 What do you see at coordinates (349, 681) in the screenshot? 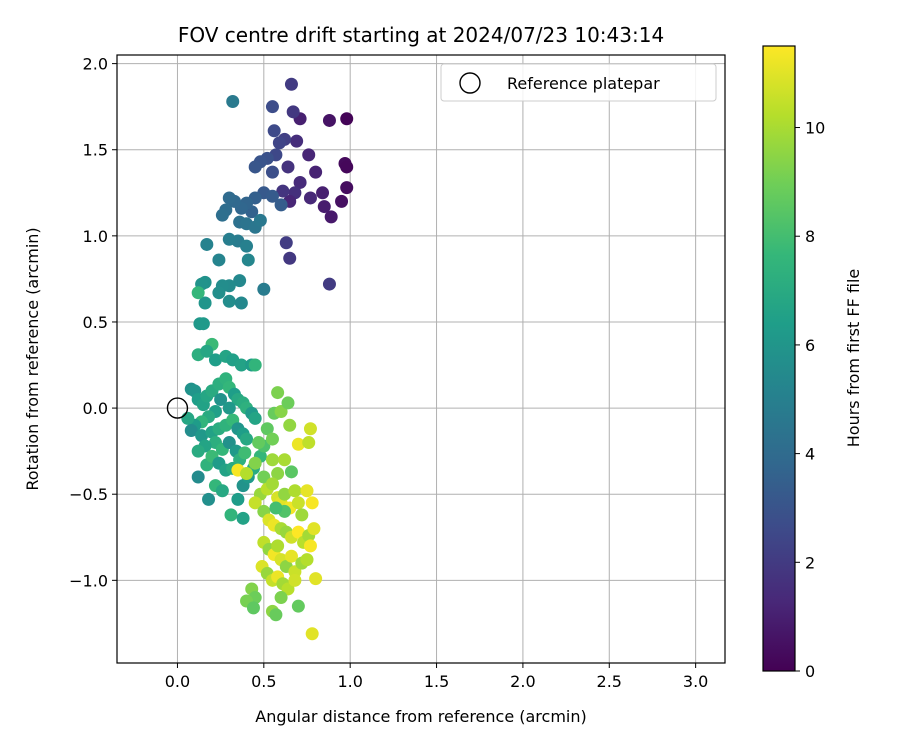
I see `x-tick-label: 1.0` at bounding box center [349, 681].